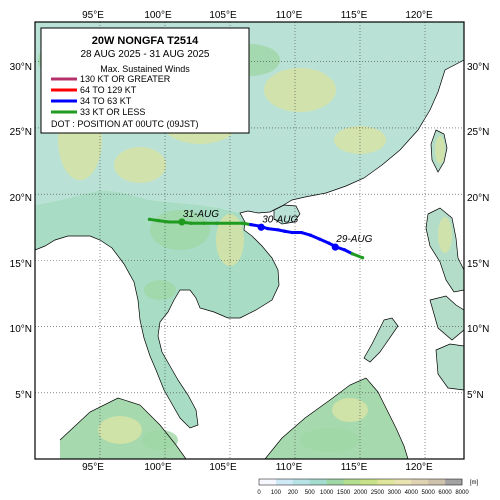 Image resolution: width=500 pixels, height=500 pixels. Describe the element at coordinates (108, 90) in the screenshot. I see `legend-label-64kt: 64 TO 129 KT` at that location.